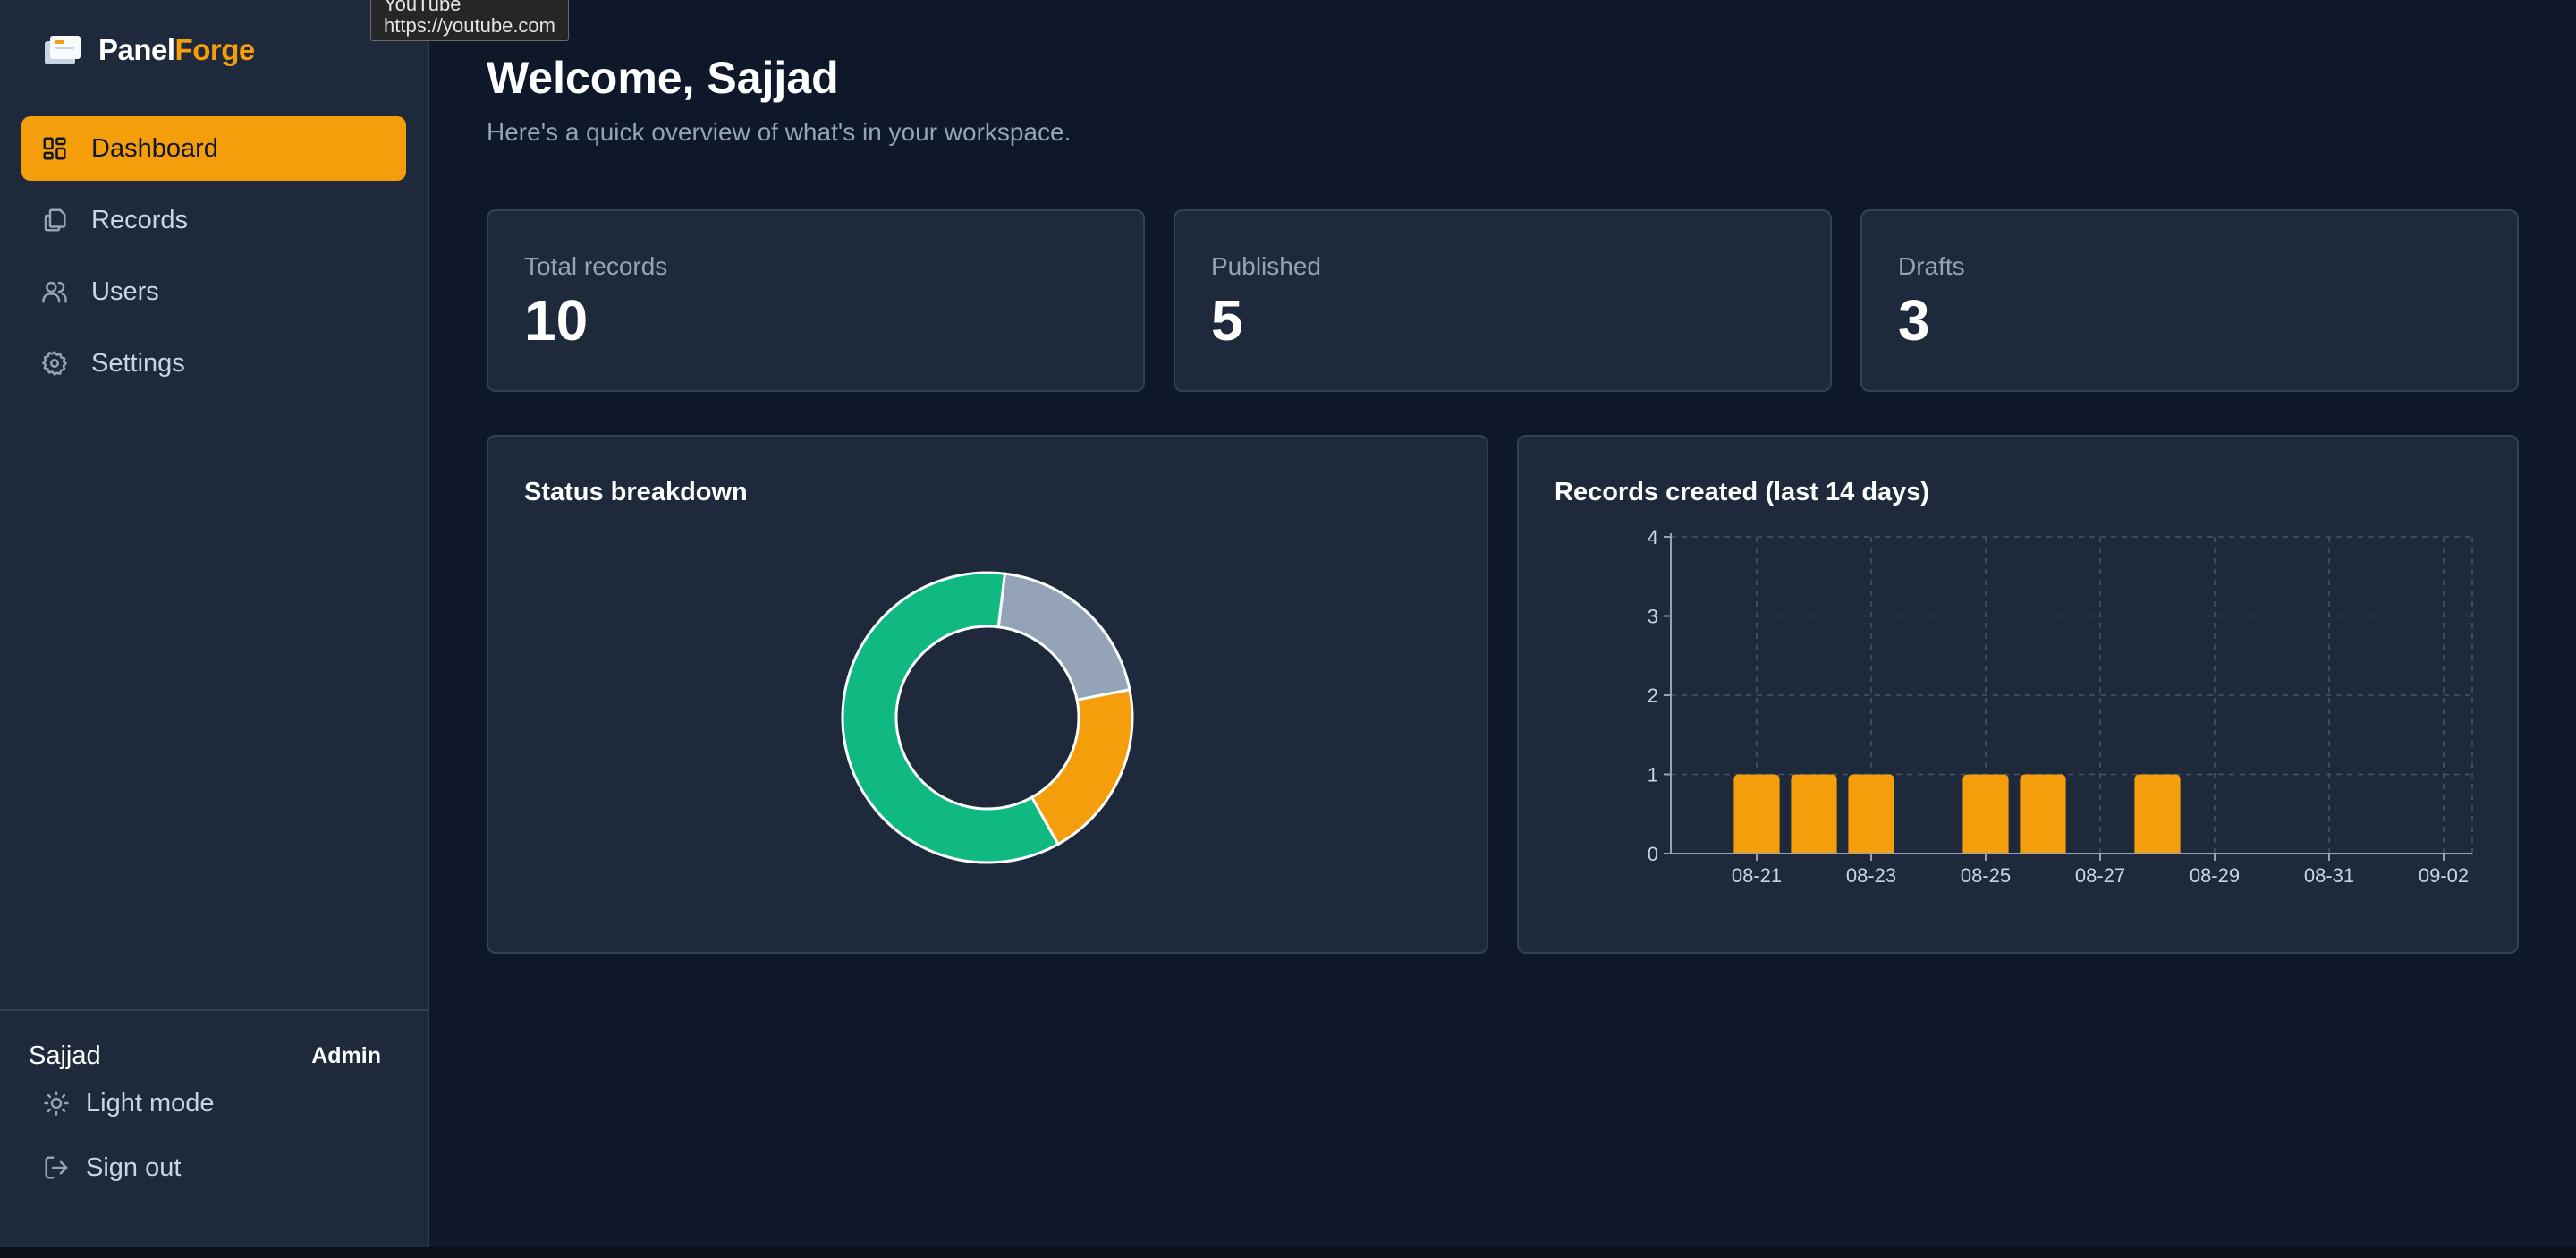 The image size is (2576, 1258). What do you see at coordinates (56, 1103) in the screenshot?
I see `sun-icon` at bounding box center [56, 1103].